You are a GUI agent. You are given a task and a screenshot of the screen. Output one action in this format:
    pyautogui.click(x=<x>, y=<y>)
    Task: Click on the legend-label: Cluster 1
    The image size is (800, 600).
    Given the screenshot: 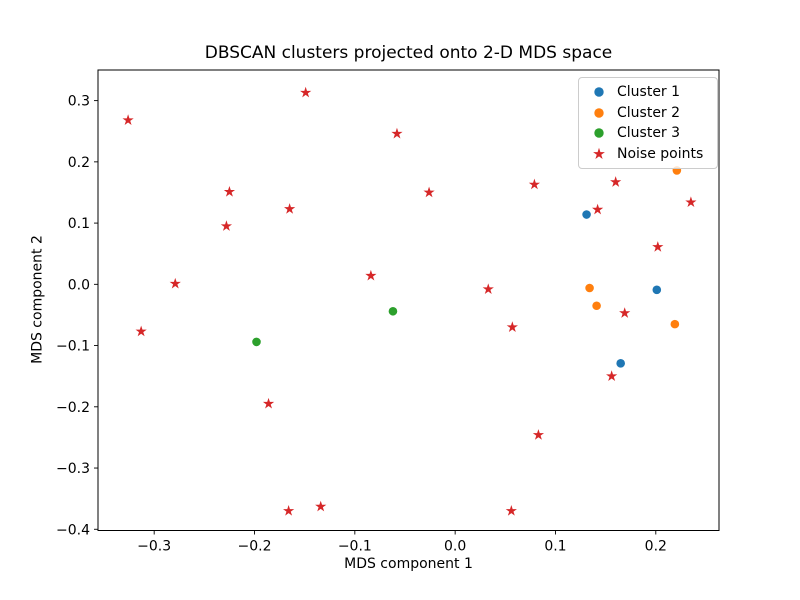 What is the action you would take?
    pyautogui.click(x=649, y=92)
    